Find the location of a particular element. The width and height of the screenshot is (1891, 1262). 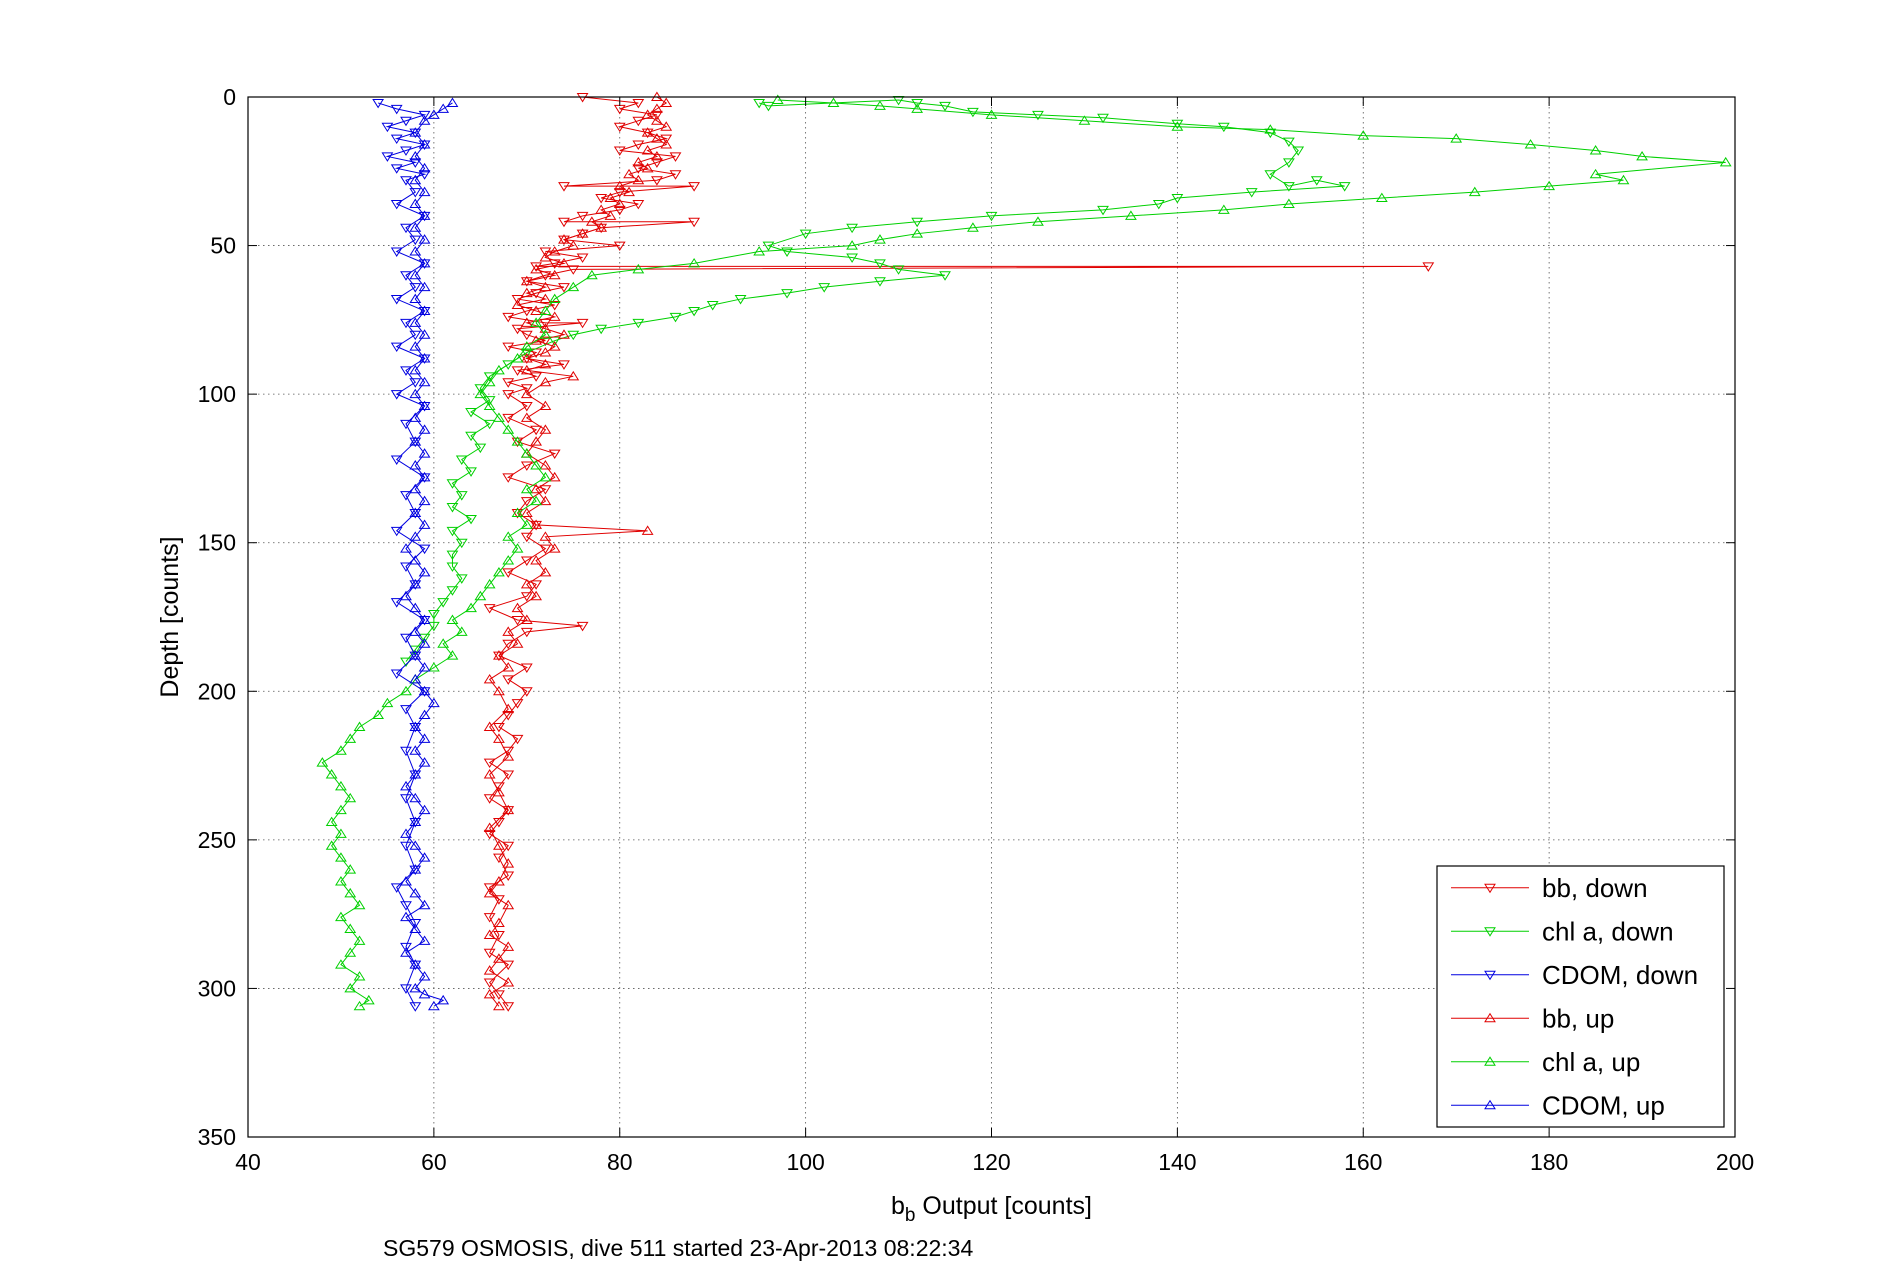

legend-label: chl a, up is located at coordinates (1591, 1062).